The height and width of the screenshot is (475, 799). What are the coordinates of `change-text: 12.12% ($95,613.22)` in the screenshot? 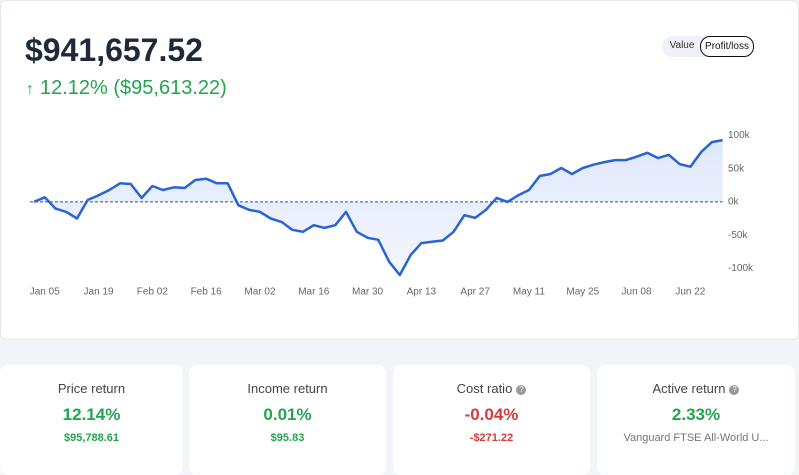 It's located at (133, 88).